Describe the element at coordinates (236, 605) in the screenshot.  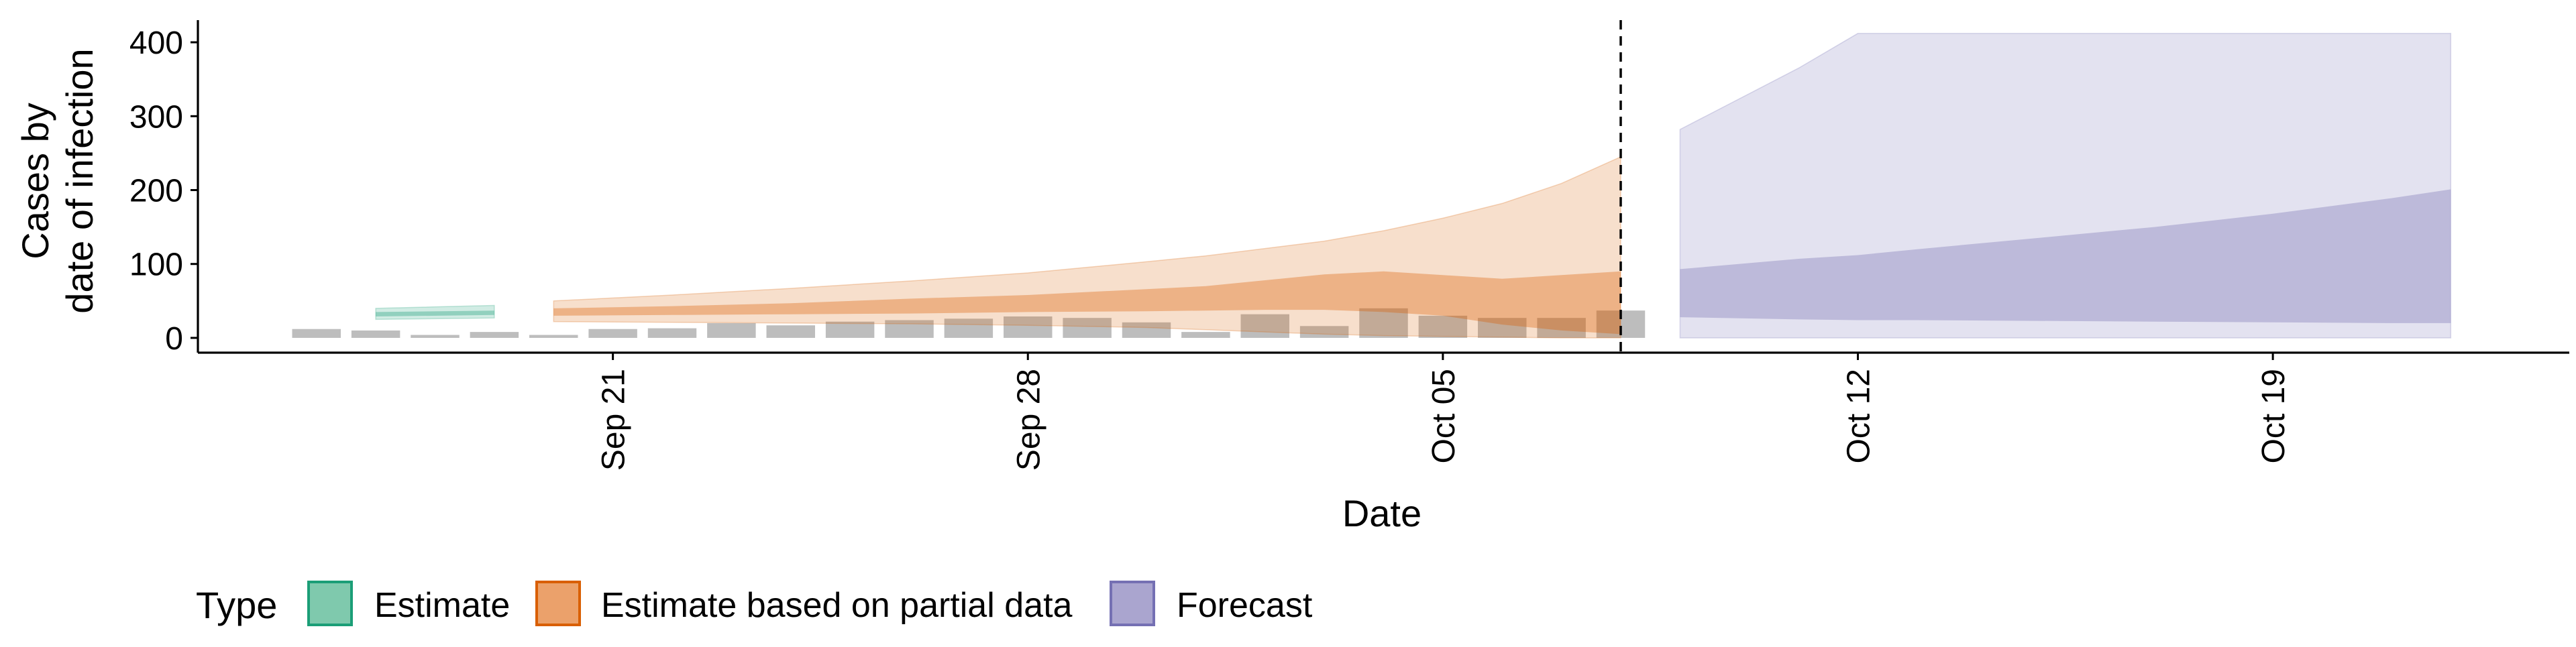
I see `legend-title: Type` at that location.